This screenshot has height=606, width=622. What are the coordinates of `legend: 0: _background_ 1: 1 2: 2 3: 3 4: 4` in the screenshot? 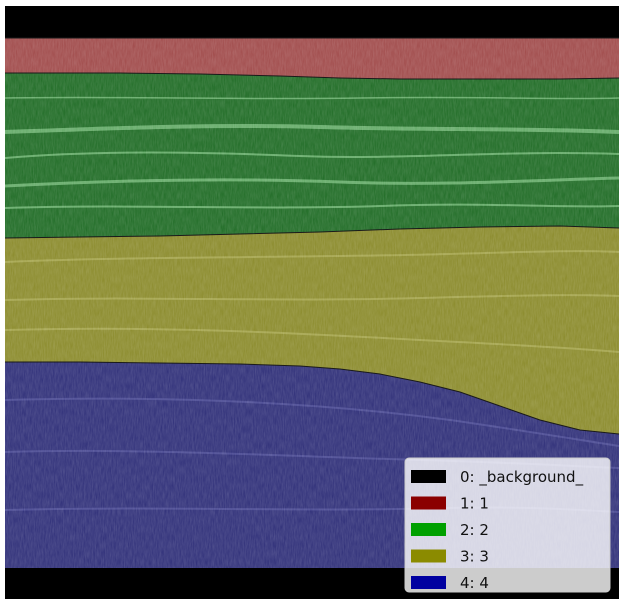 It's located at (507, 525).